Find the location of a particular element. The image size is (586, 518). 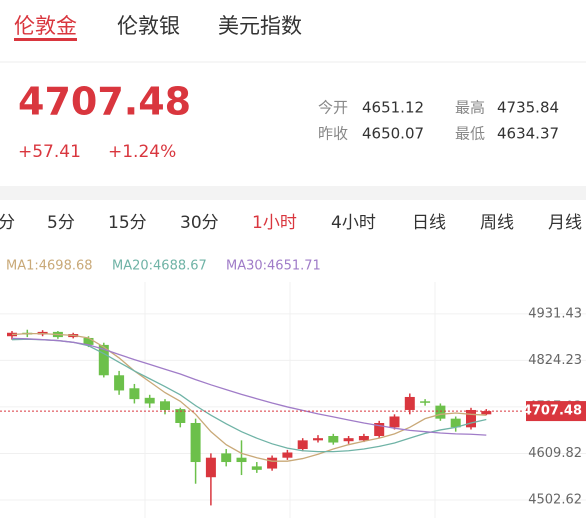

period-tab: 5分 is located at coordinates (61, 223).